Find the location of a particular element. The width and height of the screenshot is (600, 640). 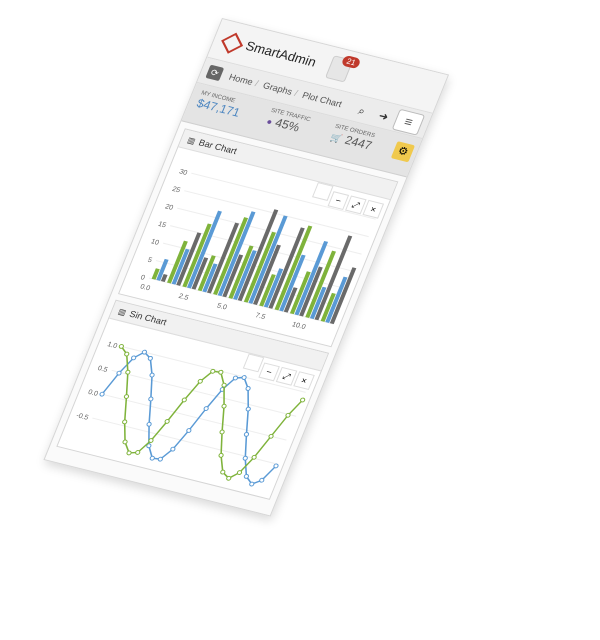

y-tick-label: 5 is located at coordinates (149, 260).